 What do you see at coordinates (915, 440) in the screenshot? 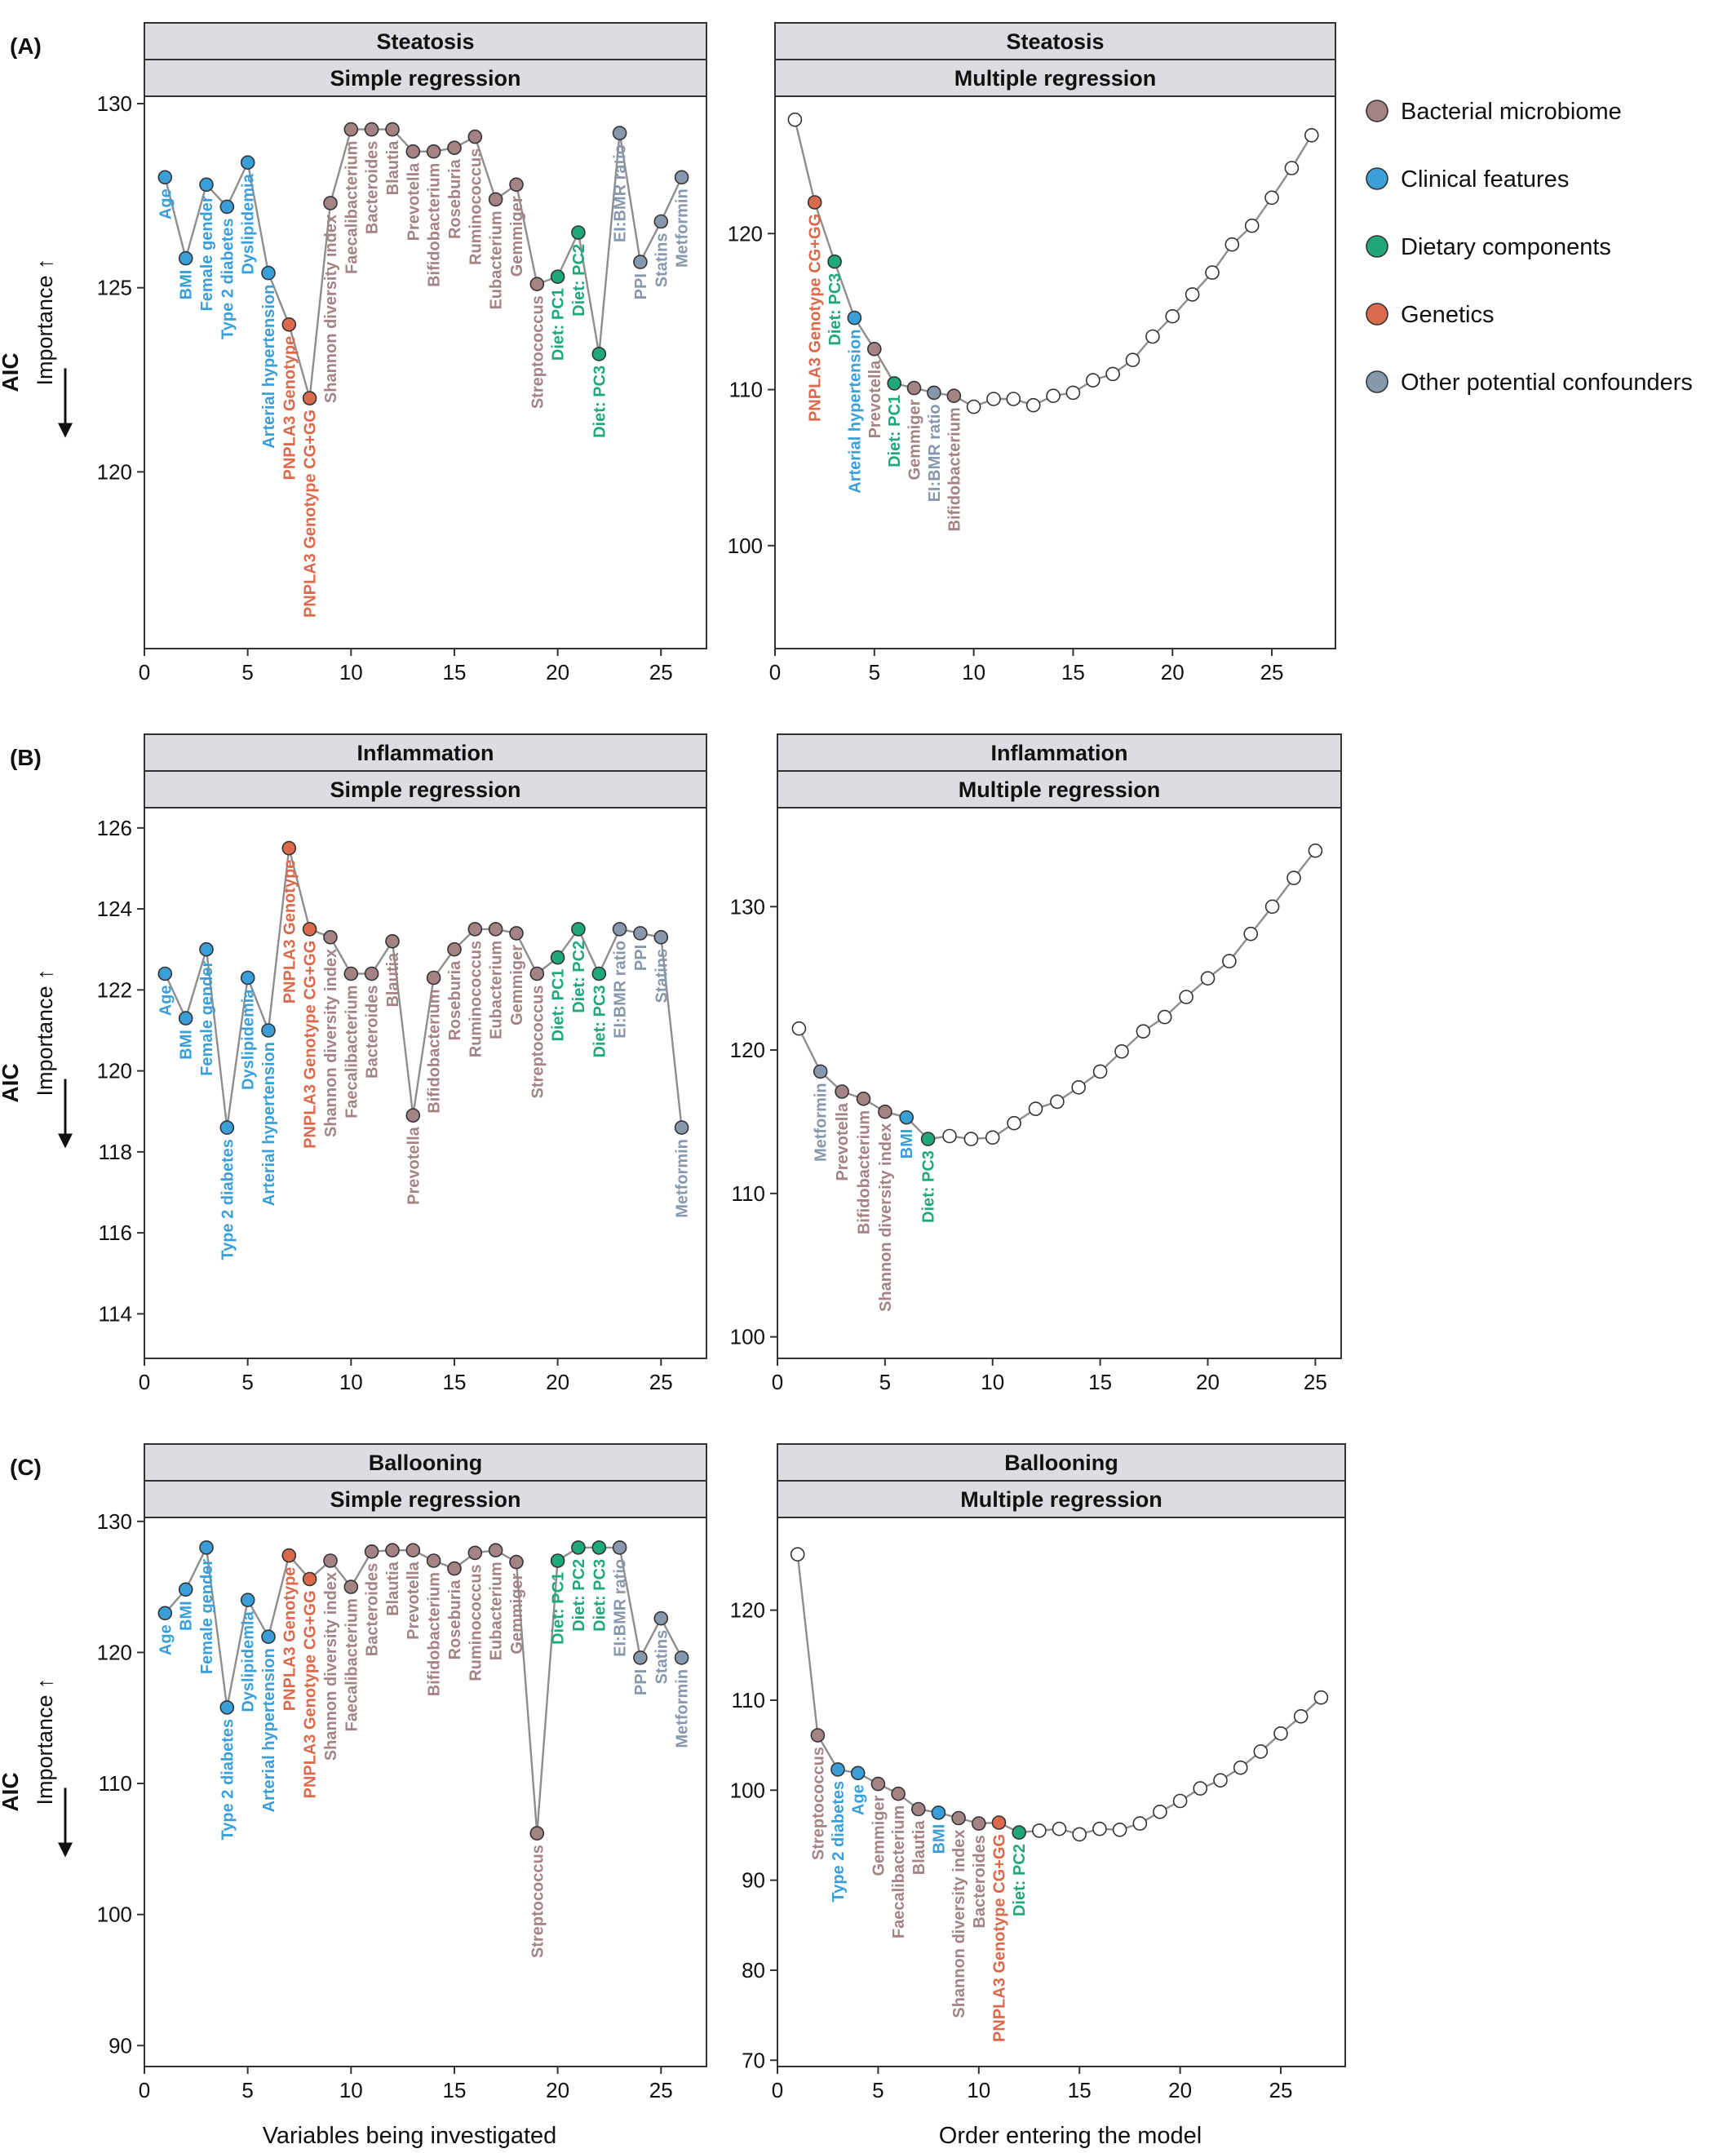
I see `point-label: Gemmiger` at bounding box center [915, 440].